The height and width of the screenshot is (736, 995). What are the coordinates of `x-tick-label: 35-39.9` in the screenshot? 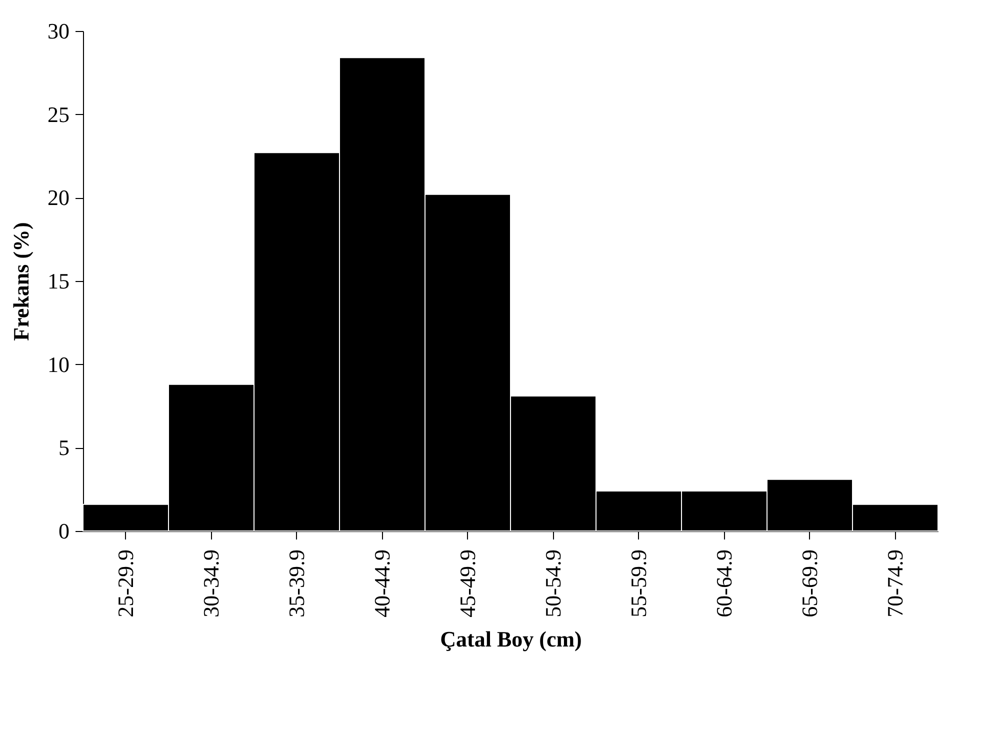 It's located at (296, 584).